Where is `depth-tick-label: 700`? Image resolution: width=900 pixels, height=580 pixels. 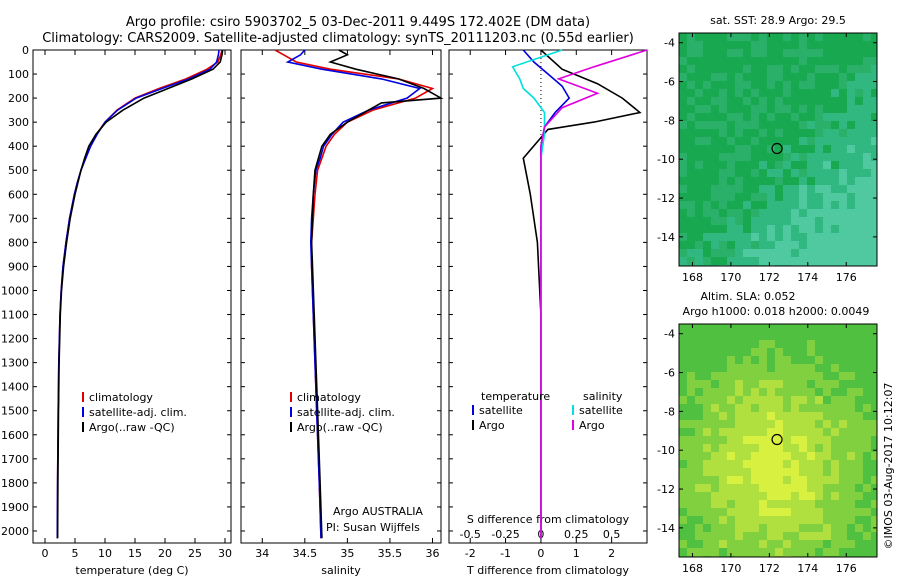 depth-tick-label: 700 is located at coordinates (18, 218).